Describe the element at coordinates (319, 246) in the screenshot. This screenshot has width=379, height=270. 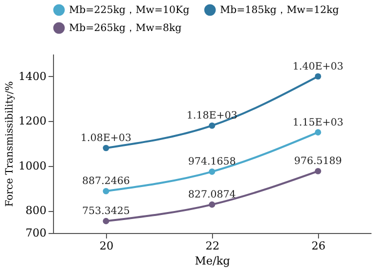
I see `x-tick-label: 26` at that location.